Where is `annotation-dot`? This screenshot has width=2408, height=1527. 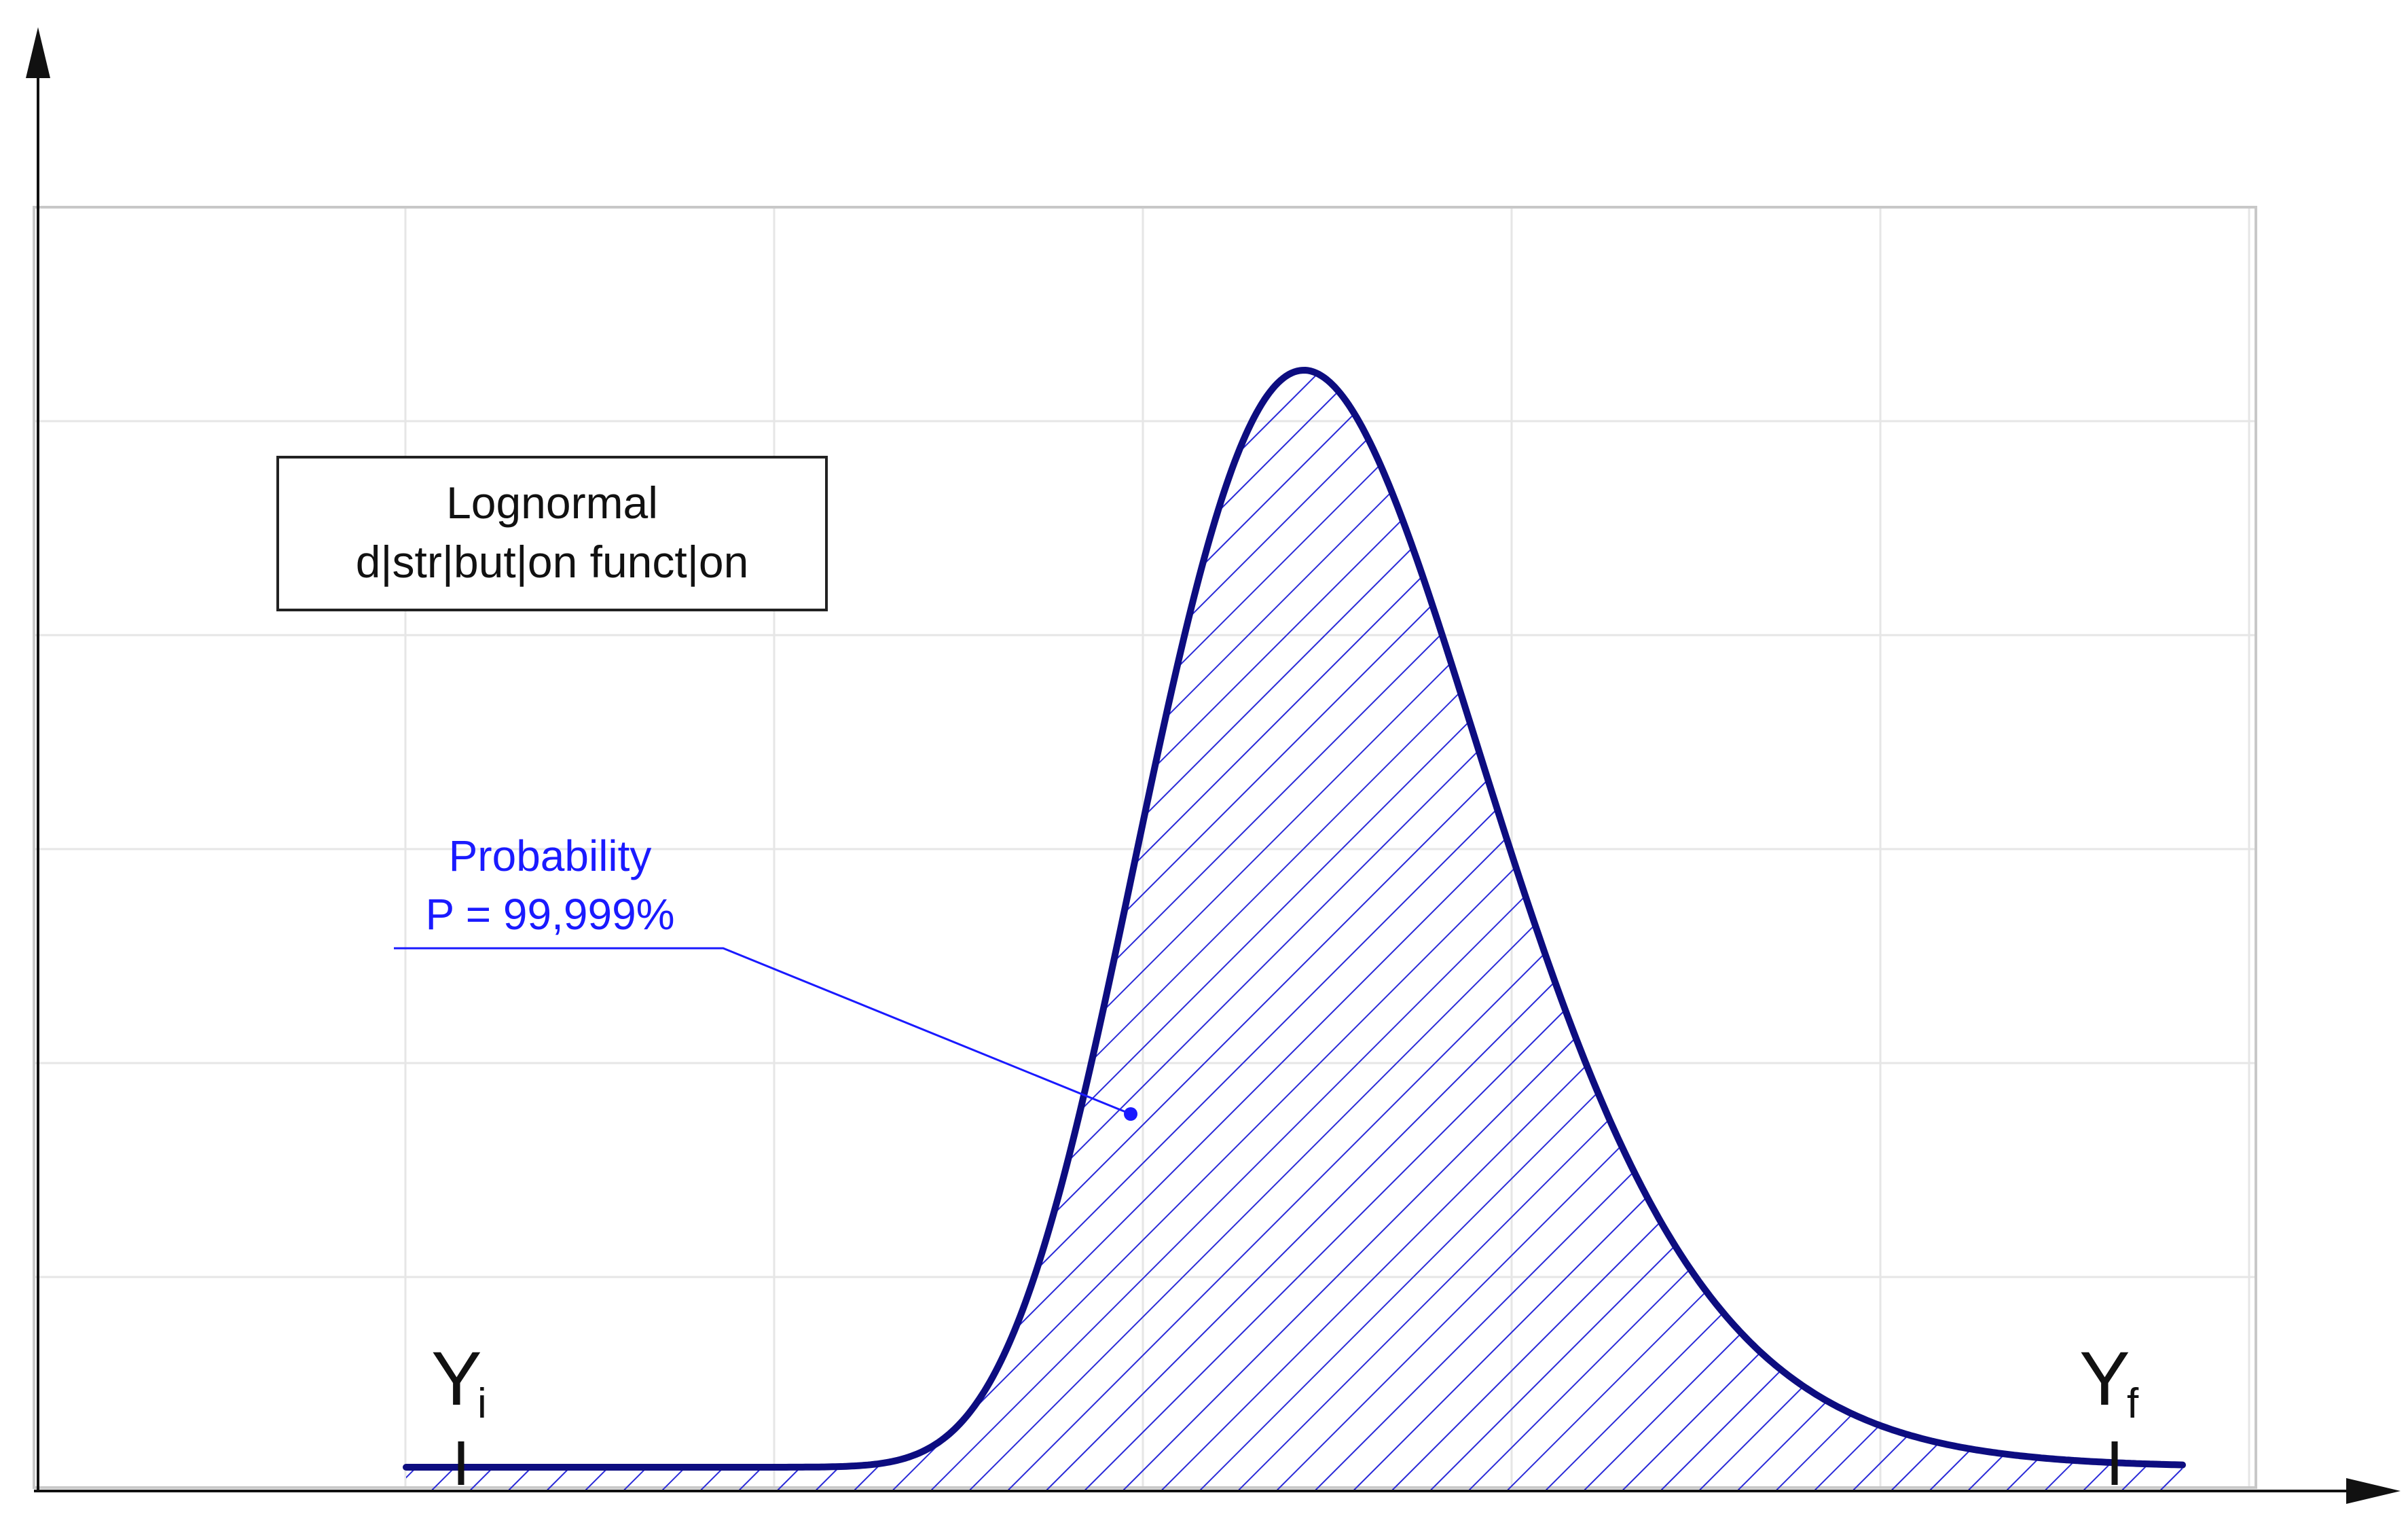
annotation-dot is located at coordinates (1130, 1114).